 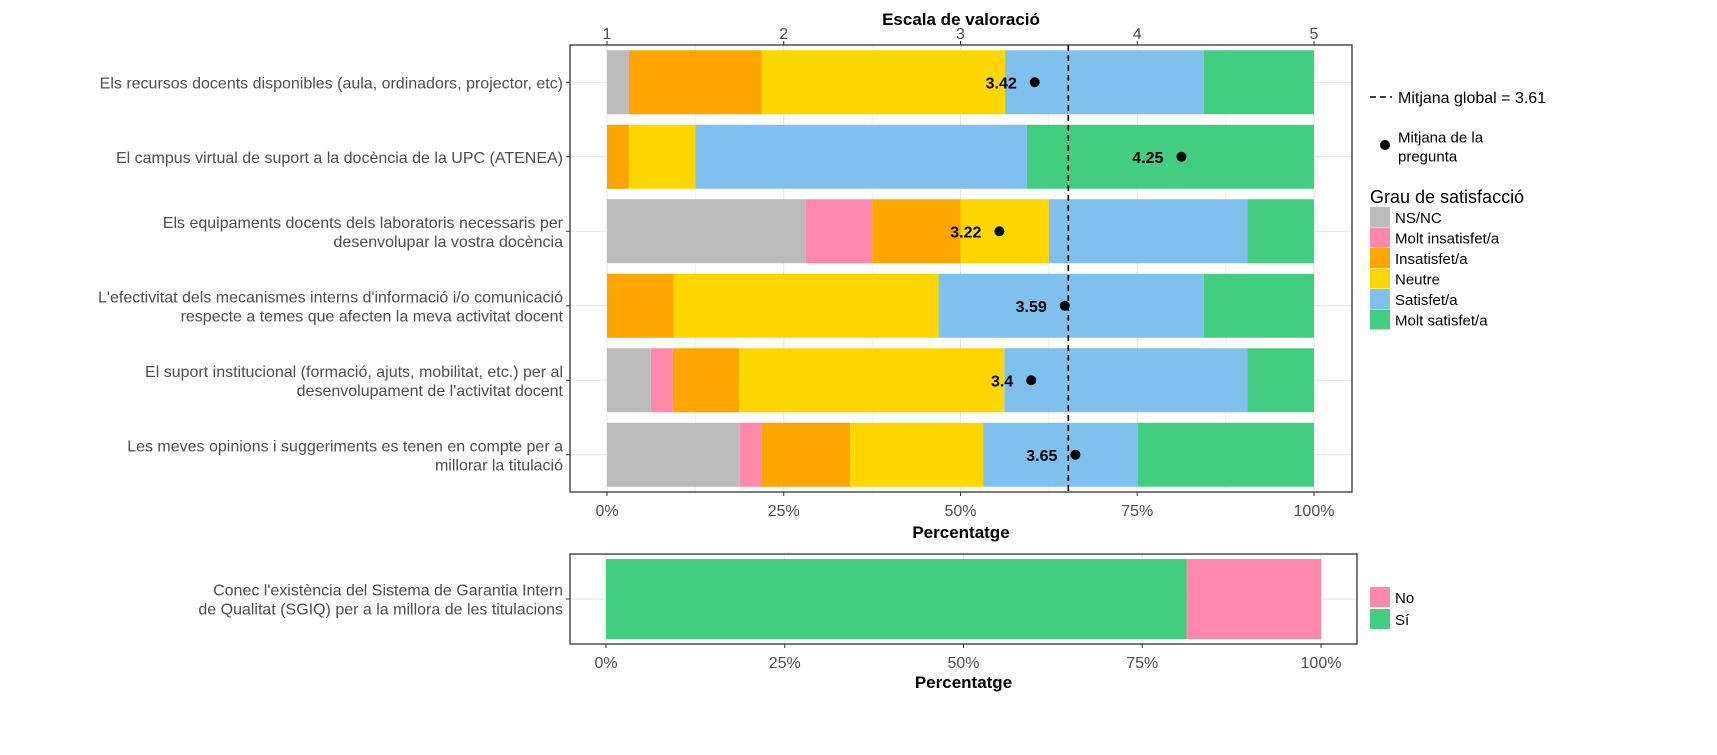 What do you see at coordinates (1441, 321) in the screenshot?
I see `legend-label: Molt satisfet/a` at bounding box center [1441, 321].